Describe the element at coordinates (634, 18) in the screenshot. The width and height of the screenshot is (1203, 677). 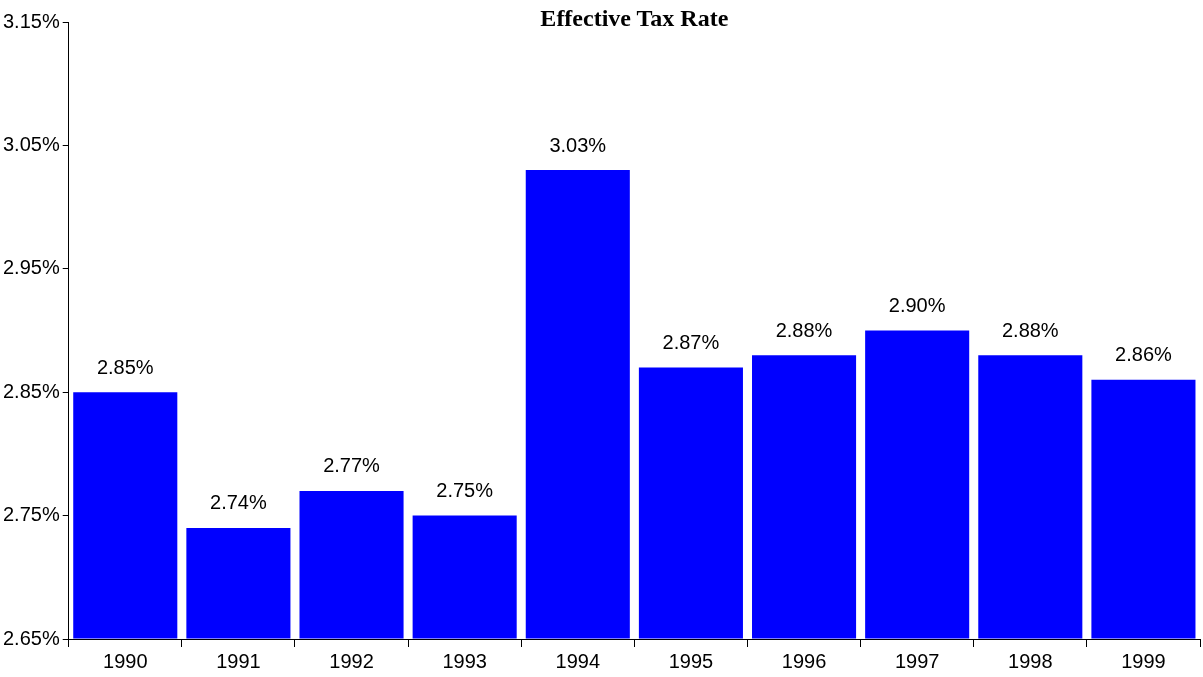
I see `chart-title: Effective Tax Rate` at that location.